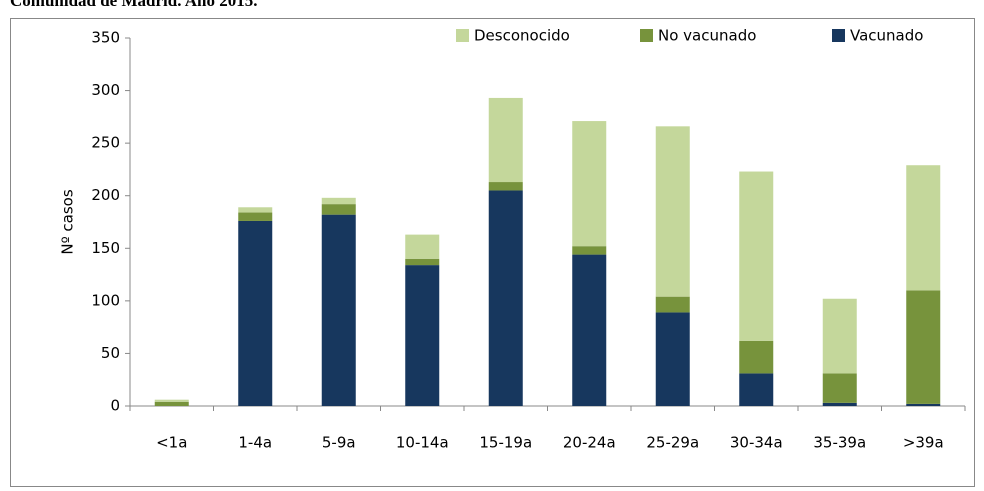 The height and width of the screenshot is (491, 984). Describe the element at coordinates (68, 221) in the screenshot. I see `y-axis-label: Nº casos` at that location.